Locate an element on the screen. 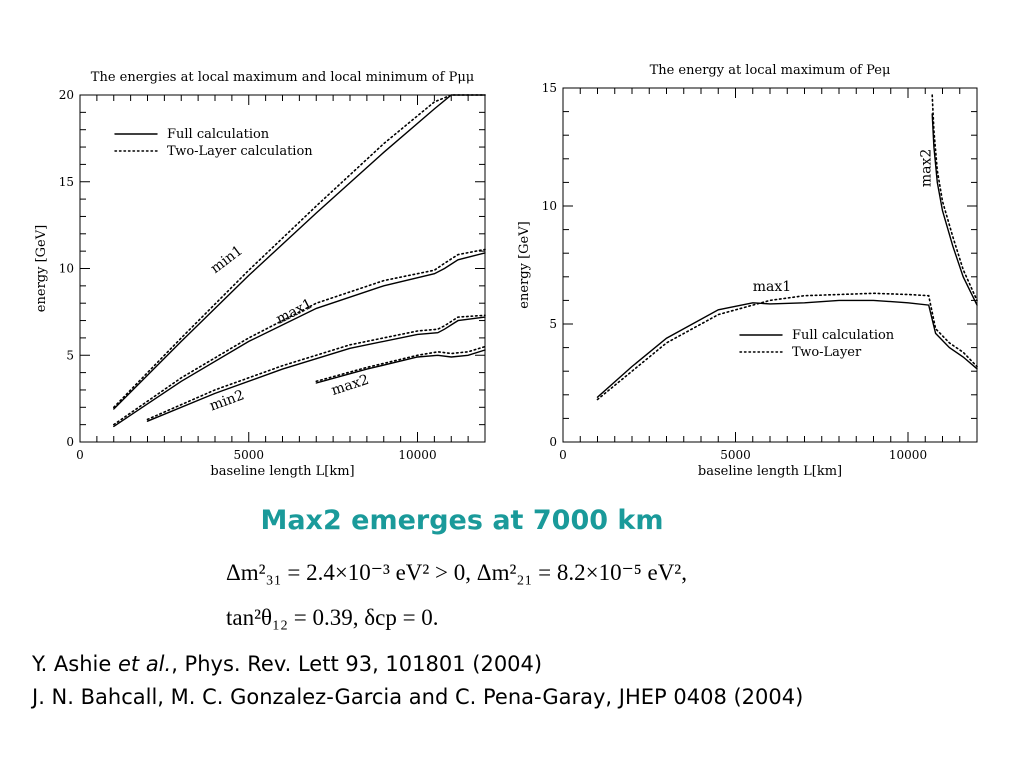 The height and width of the screenshot is (768, 1024). curve-label-min1: min1 is located at coordinates (227, 260).